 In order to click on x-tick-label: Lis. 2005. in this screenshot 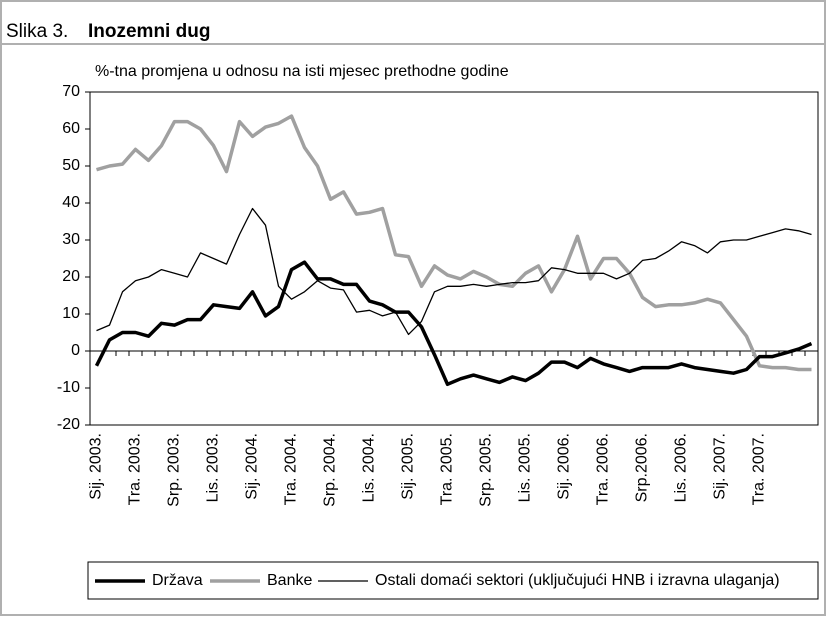, I will do `click(525, 467)`.